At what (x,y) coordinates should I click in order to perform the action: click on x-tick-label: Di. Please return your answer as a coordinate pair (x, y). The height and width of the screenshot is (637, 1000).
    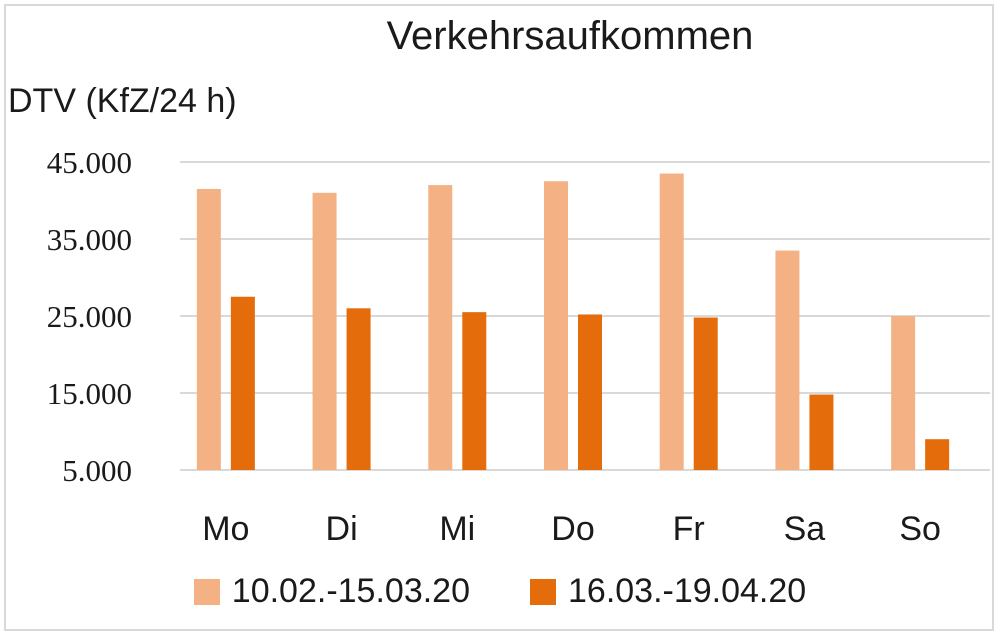
    Looking at the image, I should click on (342, 529).